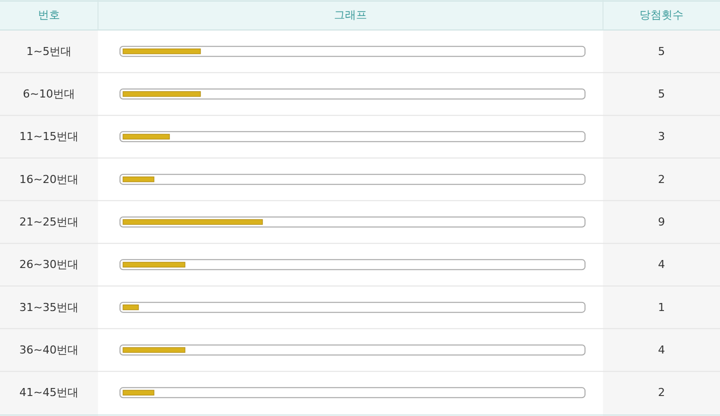 The width and height of the screenshot is (720, 416). What do you see at coordinates (49, 350) in the screenshot?
I see `y-tick-label: 36~40번대` at bounding box center [49, 350].